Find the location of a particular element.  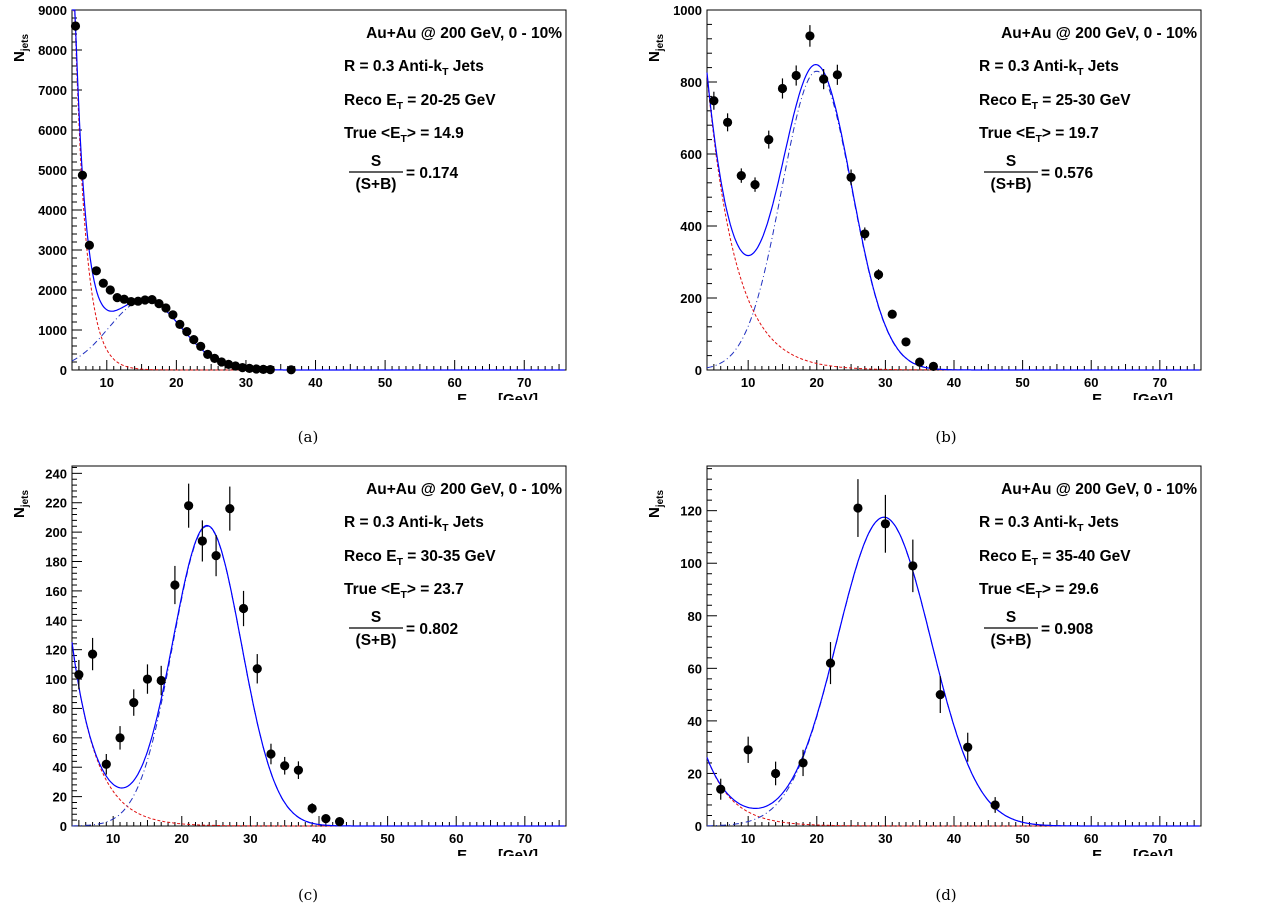

annotation-frac-num: S is located at coordinates (1011, 617).